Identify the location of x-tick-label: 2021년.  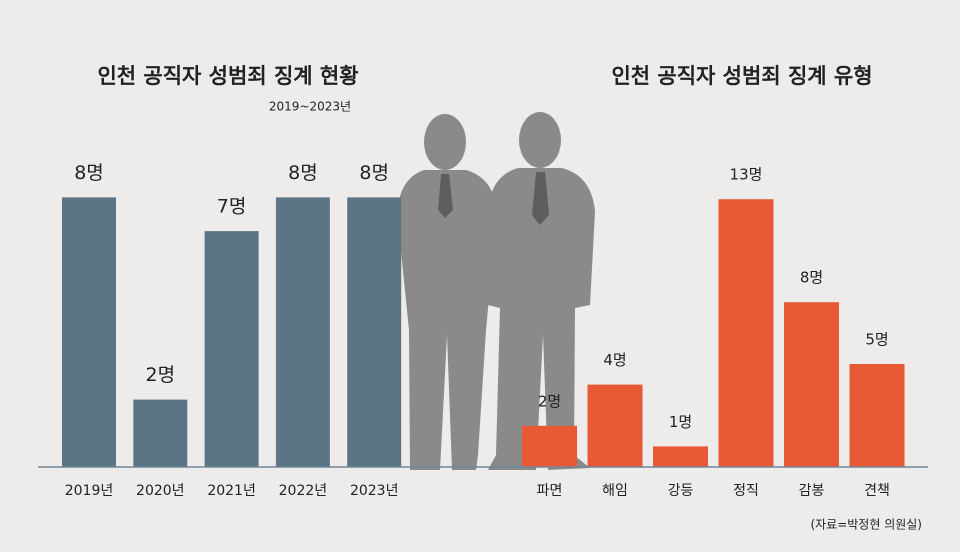
(231, 491).